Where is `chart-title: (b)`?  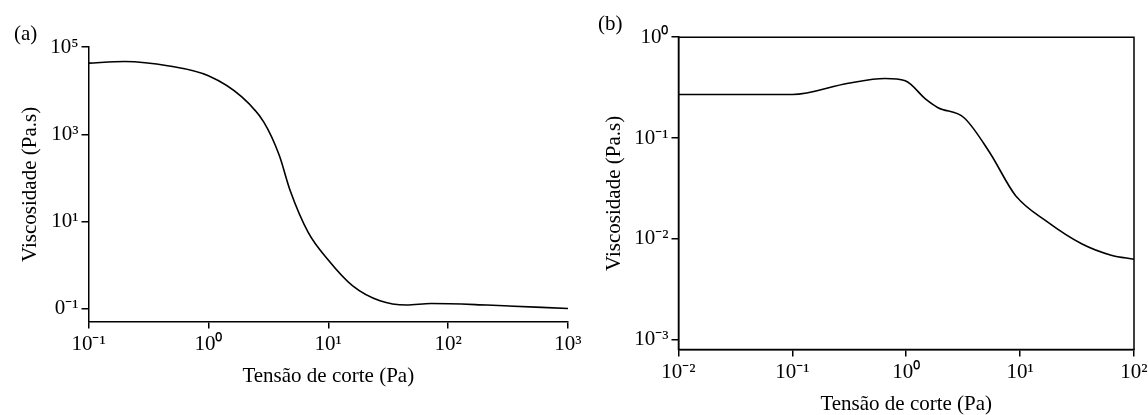
chart-title: (b) is located at coordinates (610, 23).